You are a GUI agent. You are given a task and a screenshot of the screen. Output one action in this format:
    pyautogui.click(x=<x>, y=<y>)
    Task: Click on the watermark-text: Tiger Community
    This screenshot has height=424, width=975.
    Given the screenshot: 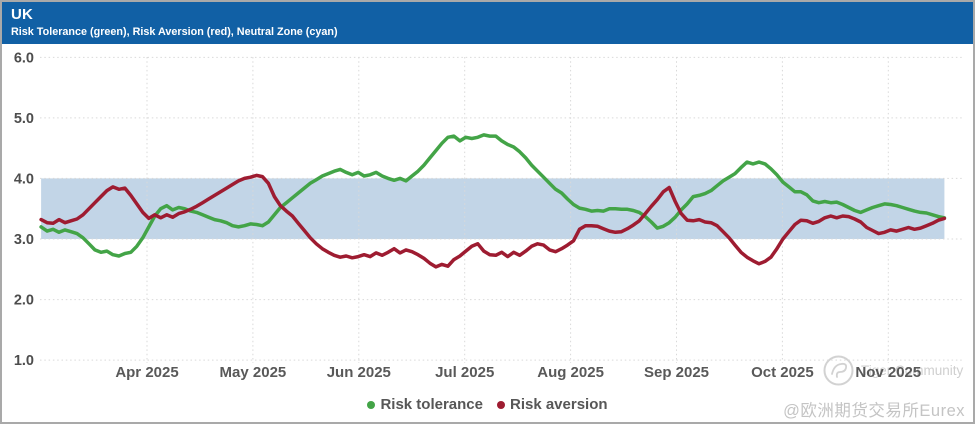 What is the action you would take?
    pyautogui.click(x=912, y=370)
    